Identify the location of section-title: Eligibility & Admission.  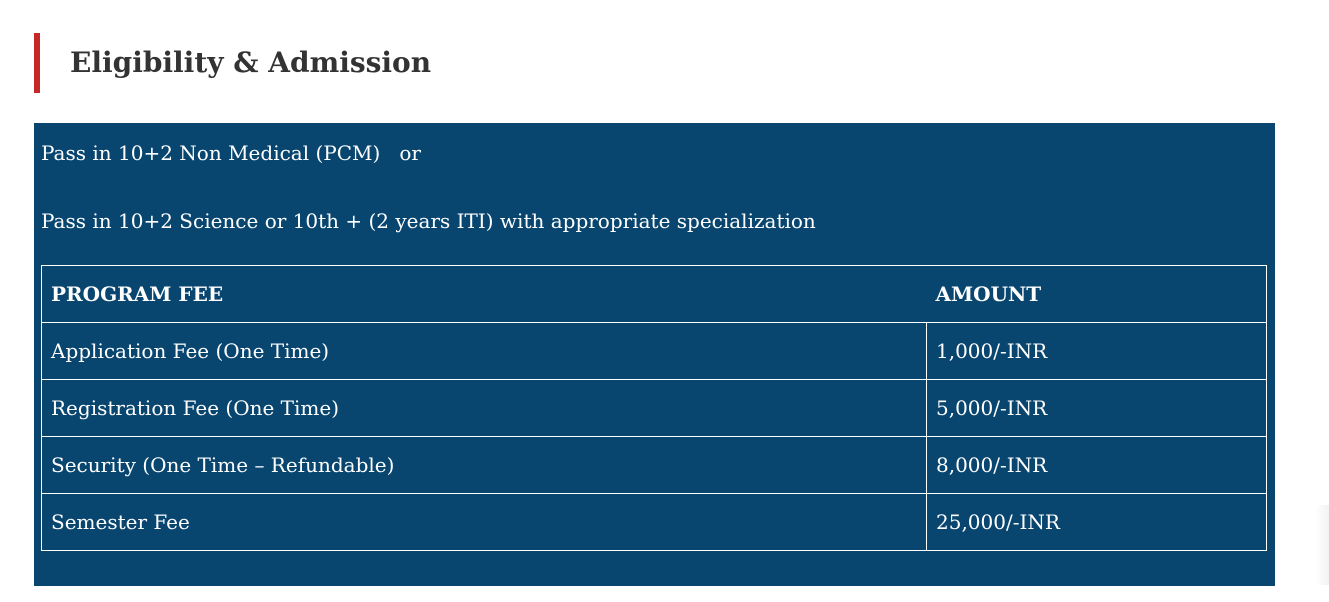
(251, 62).